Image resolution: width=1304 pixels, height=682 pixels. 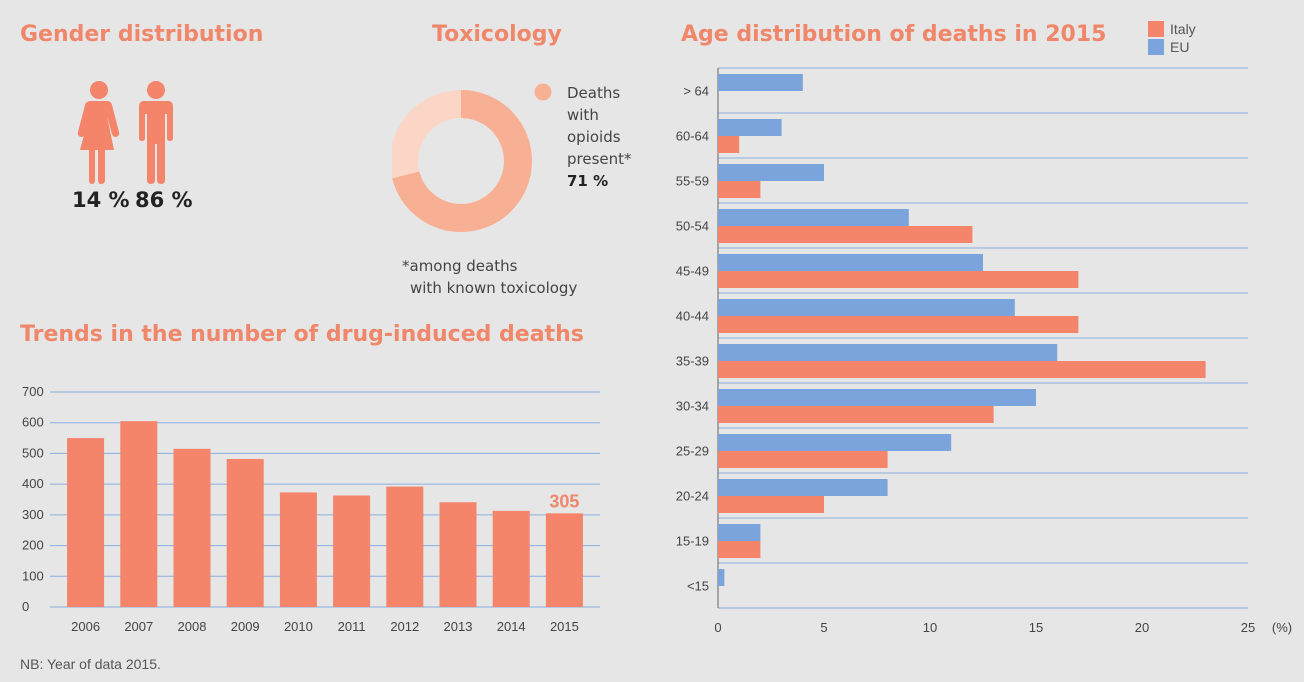 What do you see at coordinates (460, 266) in the screenshot?
I see `footnote-line: *among deaths` at bounding box center [460, 266].